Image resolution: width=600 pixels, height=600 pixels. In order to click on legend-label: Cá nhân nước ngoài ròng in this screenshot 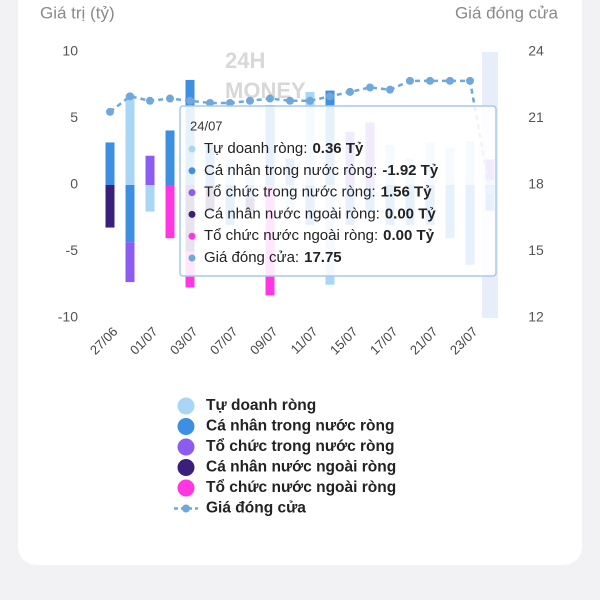, I will do `click(301, 467)`.